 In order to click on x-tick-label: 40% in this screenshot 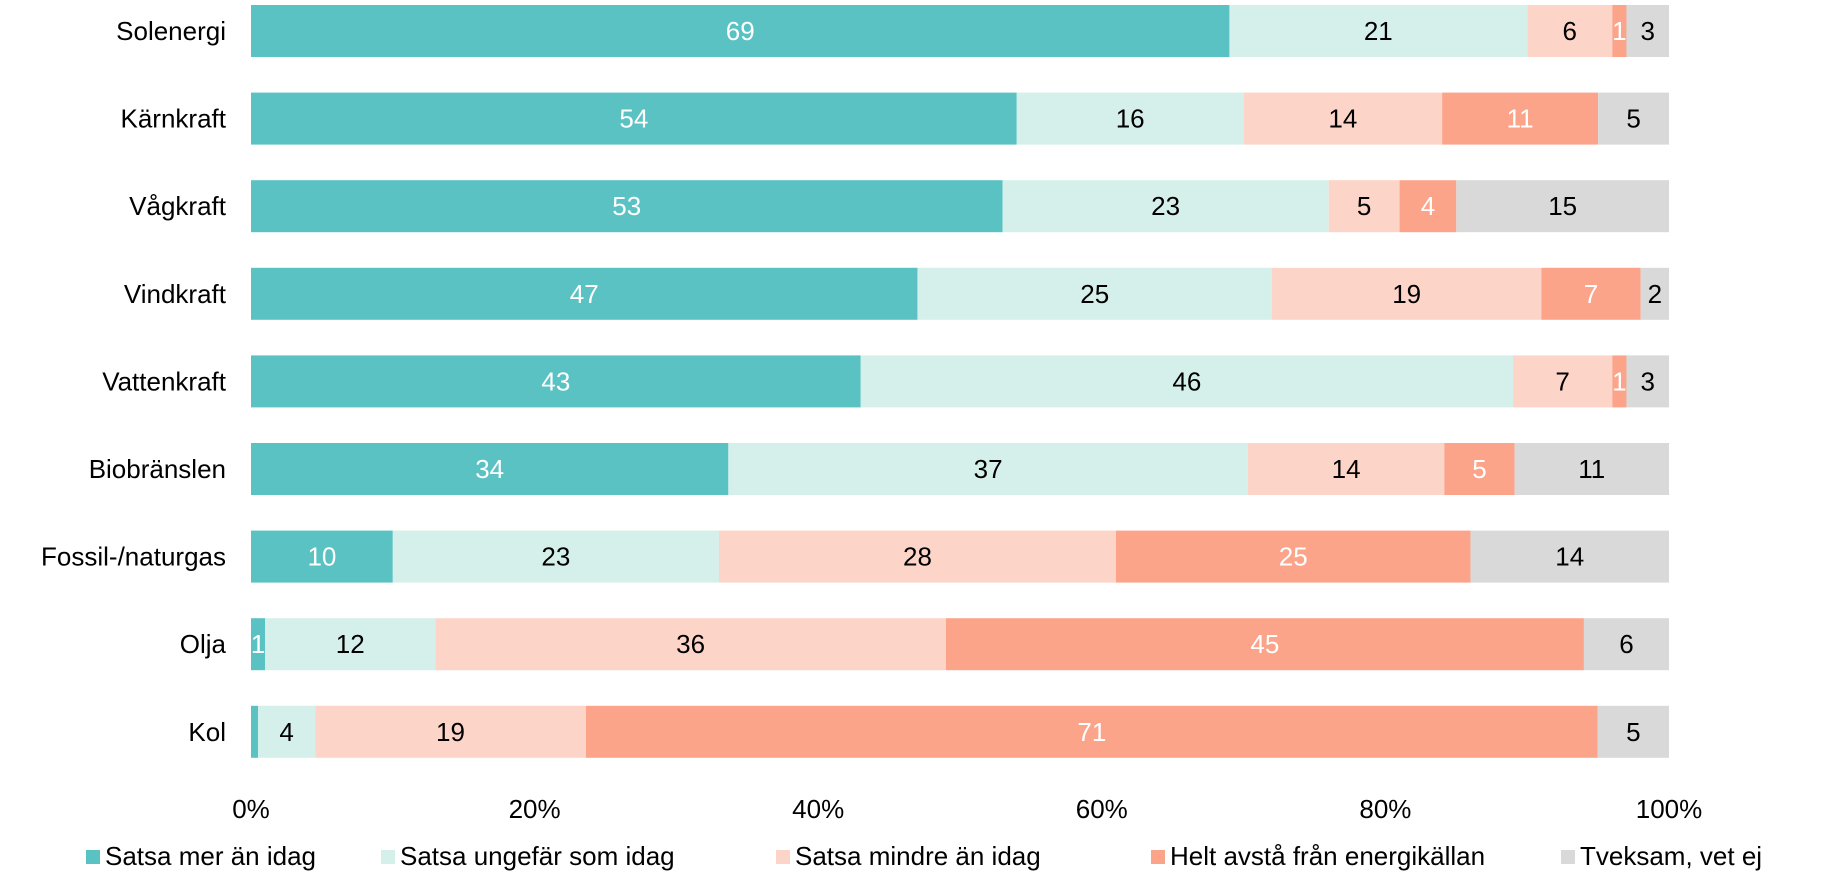, I will do `click(818, 809)`.